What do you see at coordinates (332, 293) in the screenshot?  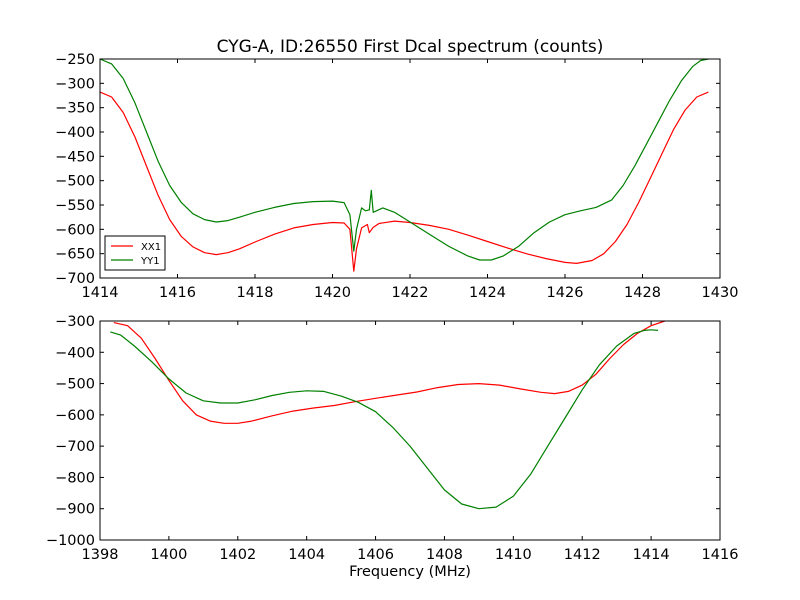 I see `x-tick-label: 1420` at bounding box center [332, 293].